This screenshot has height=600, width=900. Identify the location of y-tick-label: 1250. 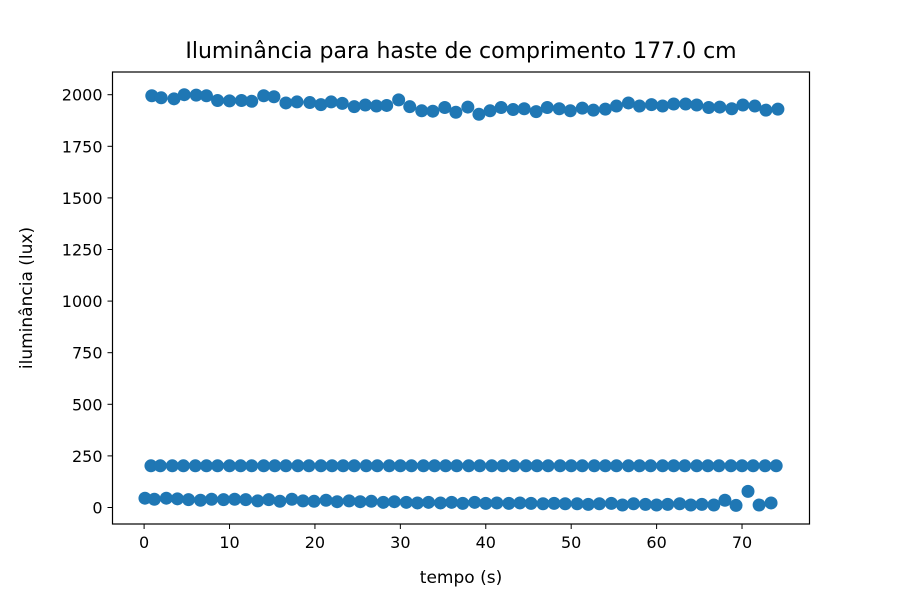
(82, 249).